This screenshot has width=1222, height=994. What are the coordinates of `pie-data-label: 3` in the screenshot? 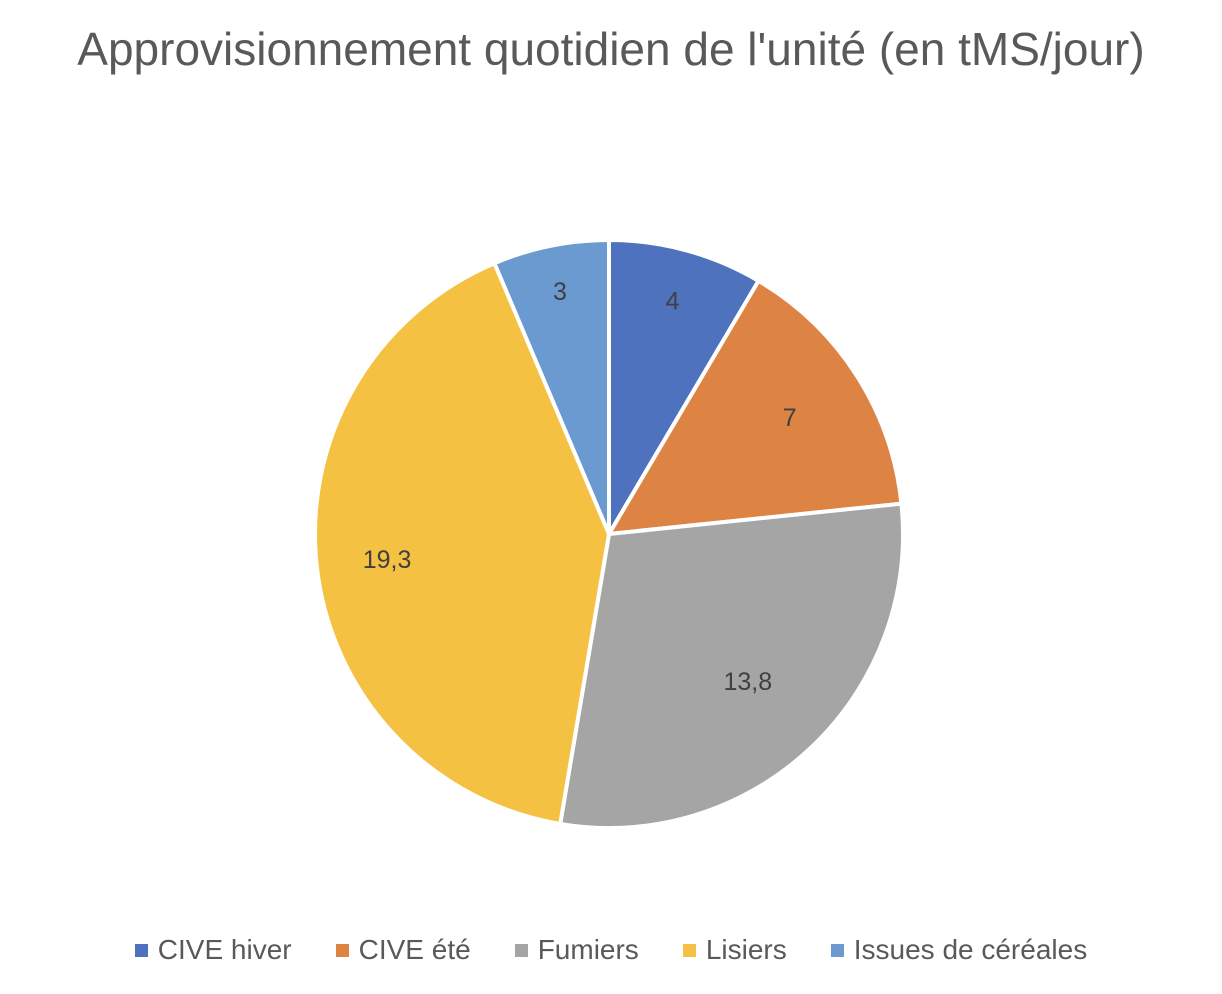 It's located at (560, 292).